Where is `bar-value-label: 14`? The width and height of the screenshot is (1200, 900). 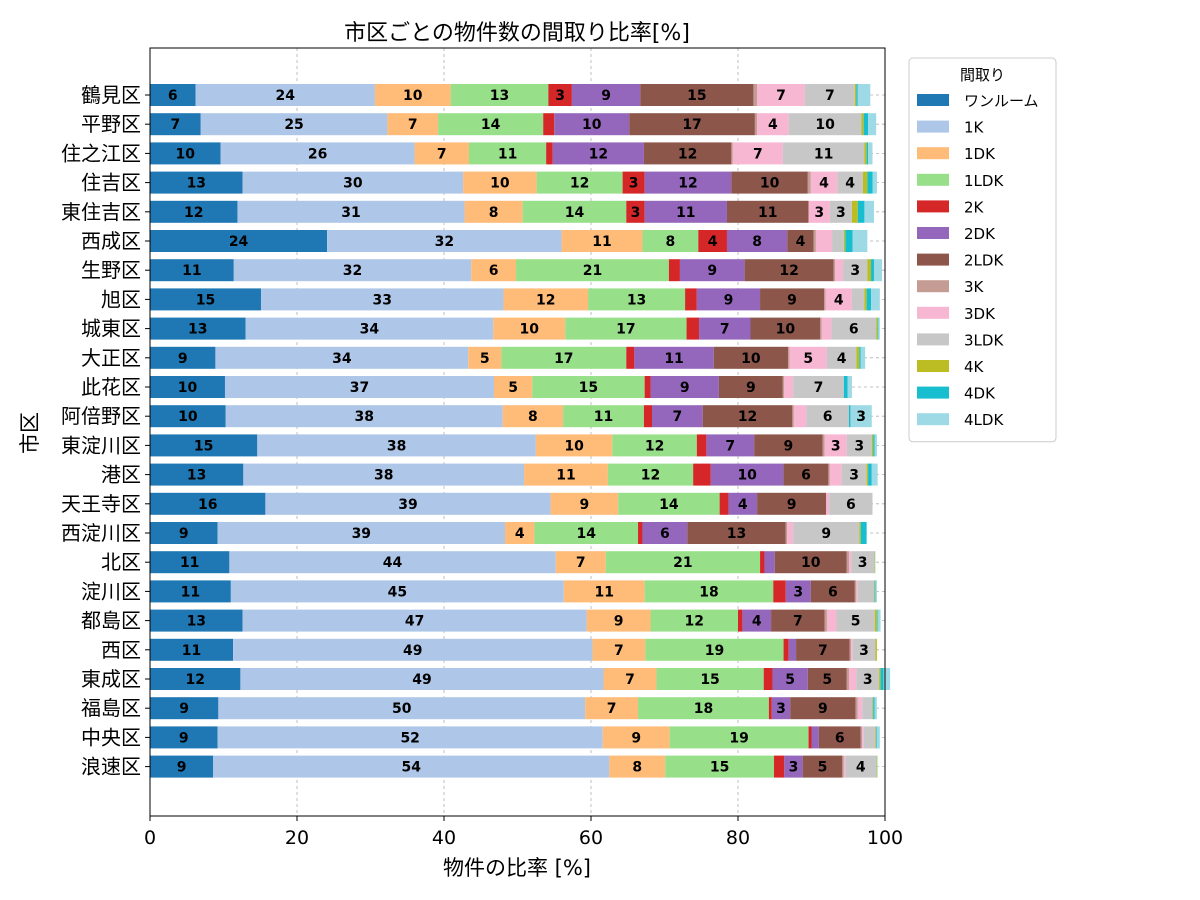
bar-value-label: 14 is located at coordinates (586, 534).